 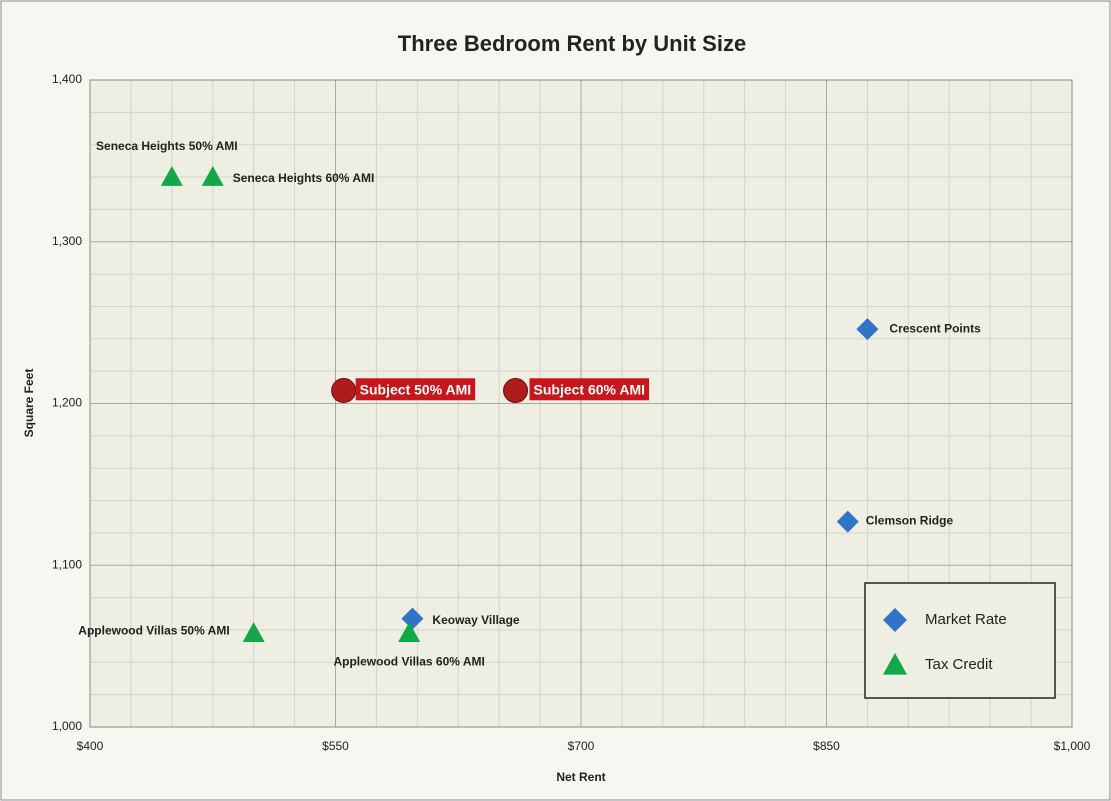 What do you see at coordinates (304, 178) in the screenshot?
I see `point-label: Seneca Heights 60% AMI` at bounding box center [304, 178].